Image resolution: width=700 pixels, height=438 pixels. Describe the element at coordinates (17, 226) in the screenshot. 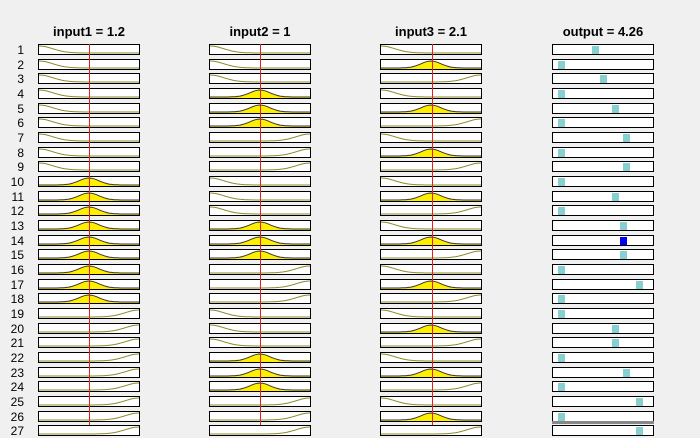

I see `rule-number: 13` at that location.